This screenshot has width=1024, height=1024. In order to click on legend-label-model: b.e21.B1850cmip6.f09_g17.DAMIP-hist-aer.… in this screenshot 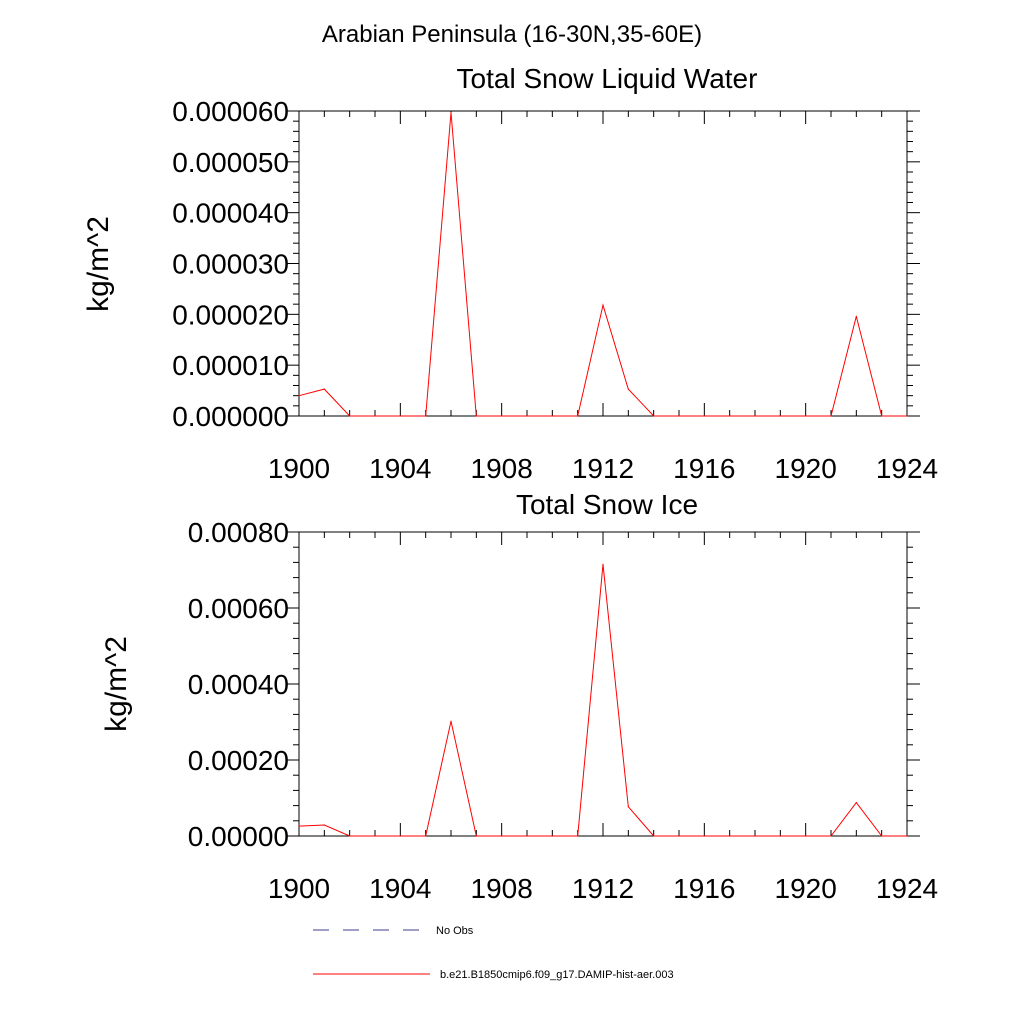, I will do `click(557, 975)`.